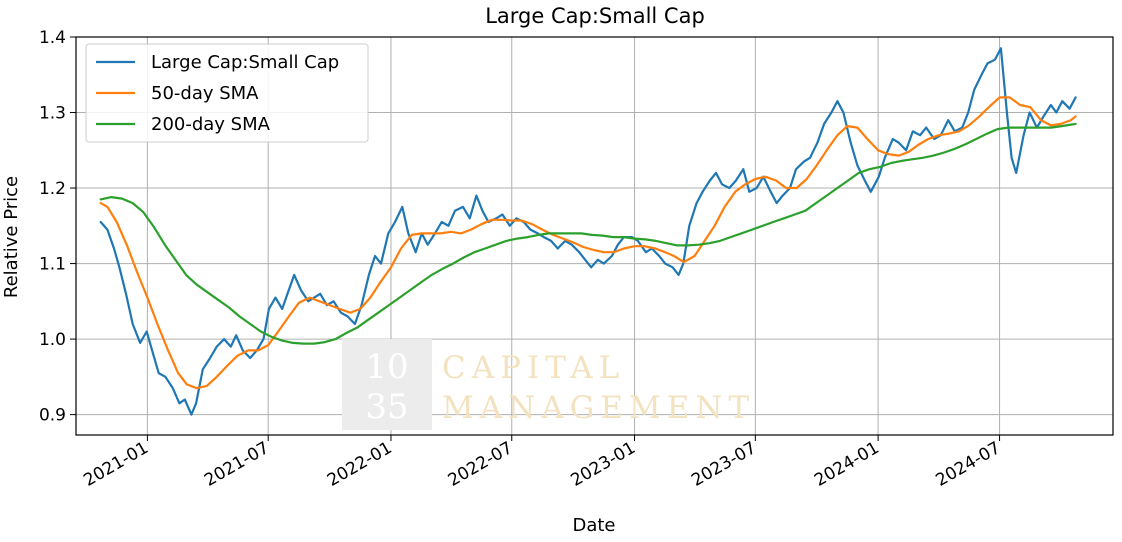 The height and width of the screenshot is (542, 1122). Describe the element at coordinates (52, 189) in the screenshot. I see `y-tick-label: 1.2` at that location.